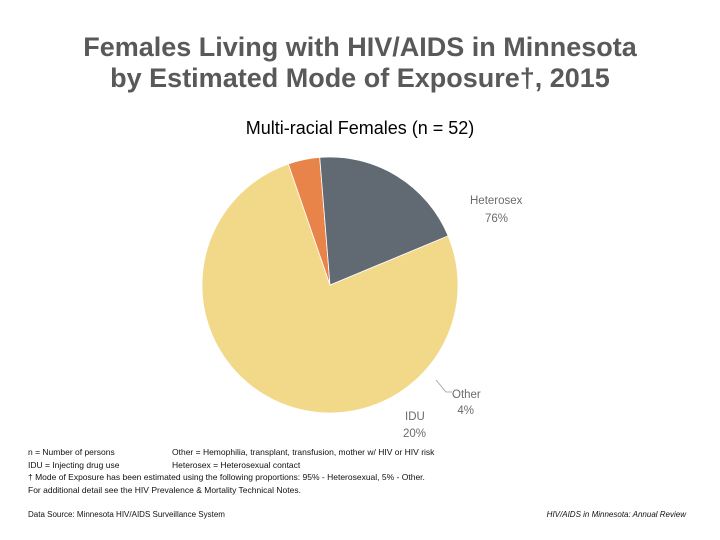 The image size is (720, 540). Describe the element at coordinates (384, 221) in the screenshot. I see `pie-slice-idu` at that location.